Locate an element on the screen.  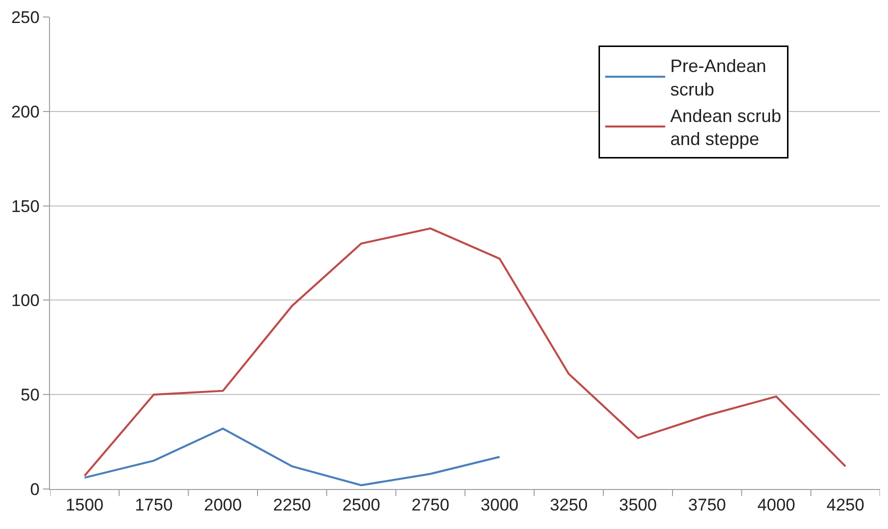
x-tick-label: 1750 is located at coordinates (153, 504).